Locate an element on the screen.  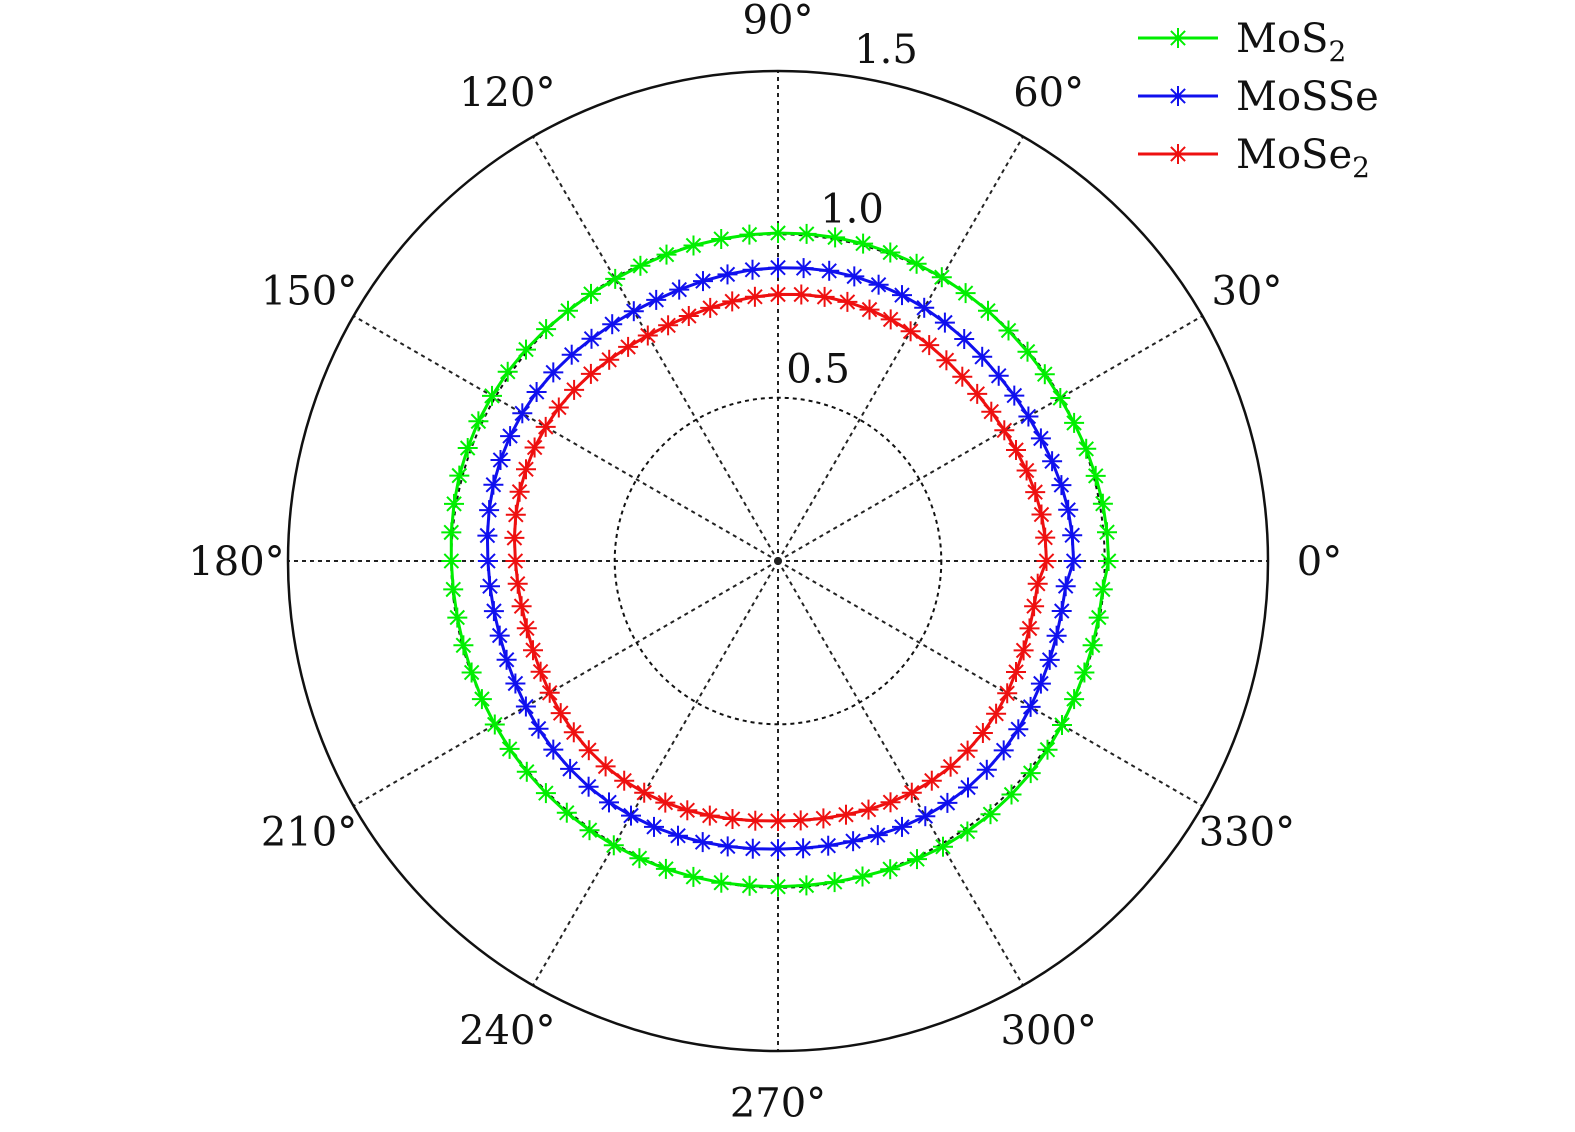
angle-tick-label-300: 300° is located at coordinates (1049, 1031).